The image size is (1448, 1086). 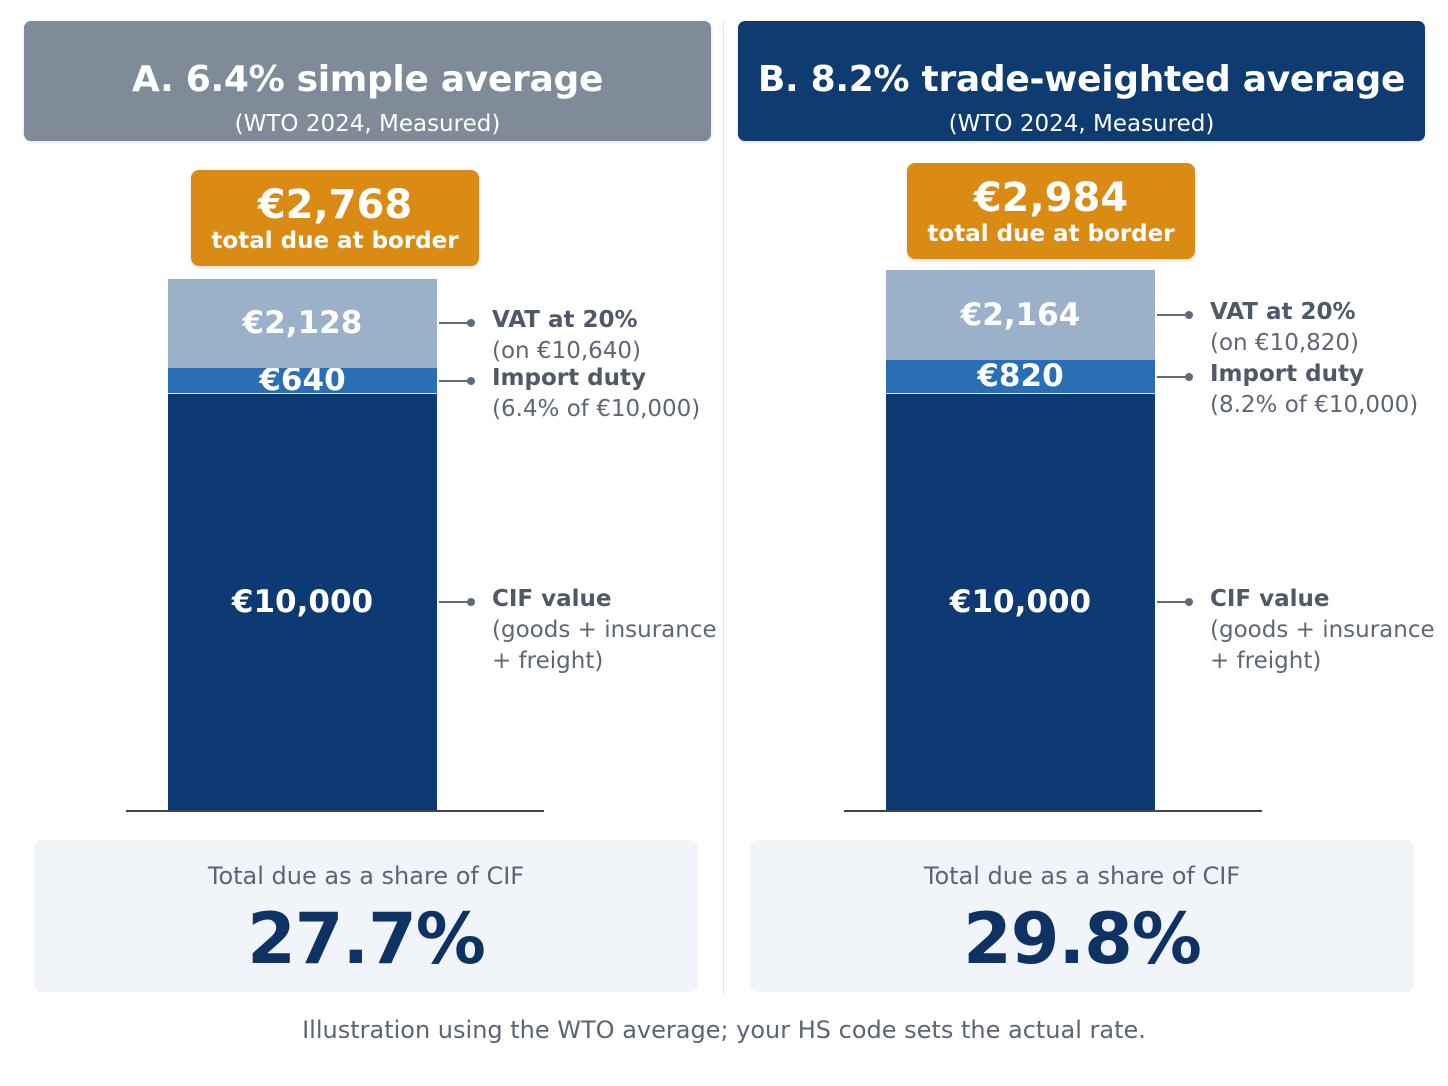 I want to click on panel-title: B. 8.2% trade-weighted average, so click(x=1081, y=79).